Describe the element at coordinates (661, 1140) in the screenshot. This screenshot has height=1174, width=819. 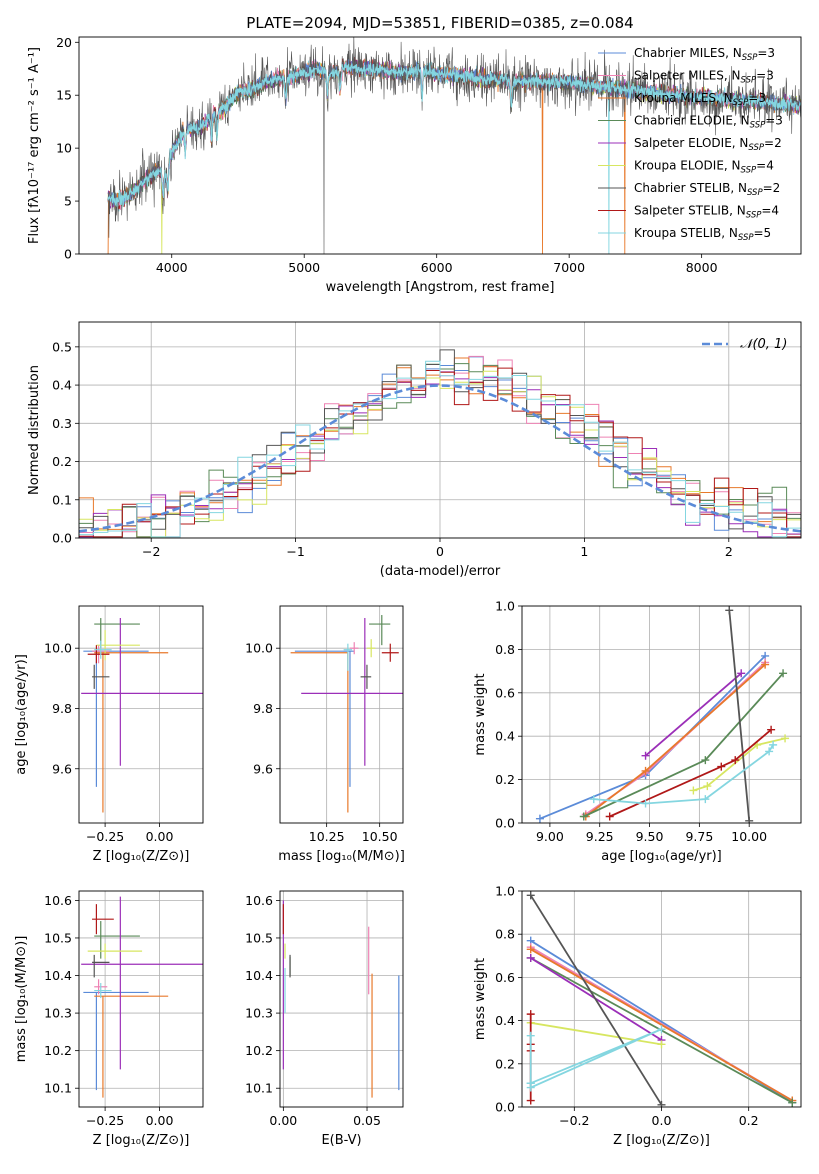
I see `x-axis-label: Z [log₁₀(Z/Z⊙)]` at that location.